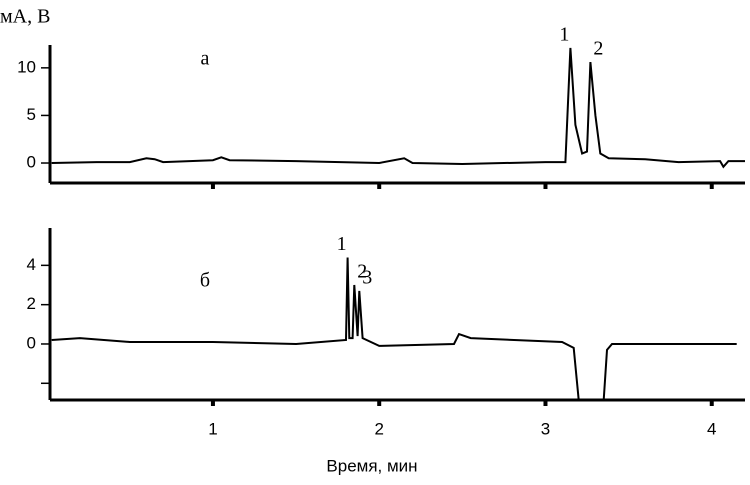 The image size is (750, 485). Describe the element at coordinates (31, 303) in the screenshot. I see `y-tick-label: 2` at that location.